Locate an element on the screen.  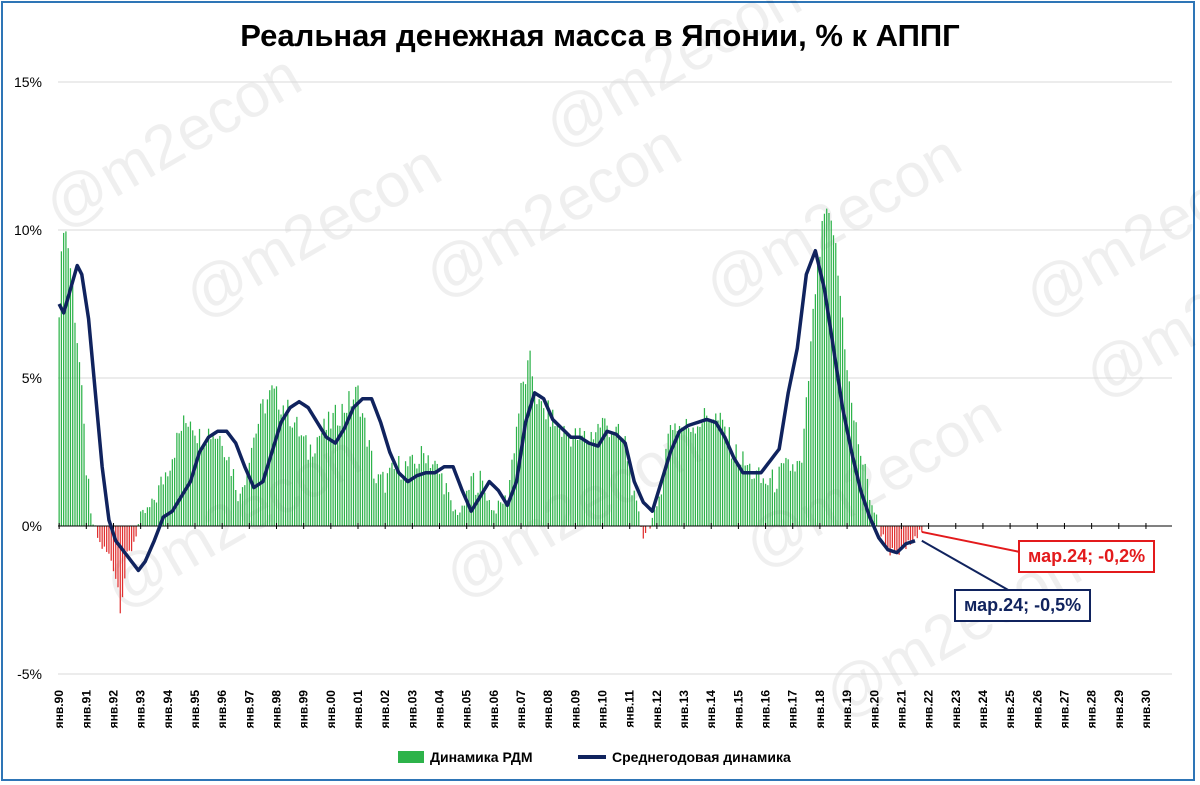
x-tick-label: янв.19 is located at coordinates (847, 709).